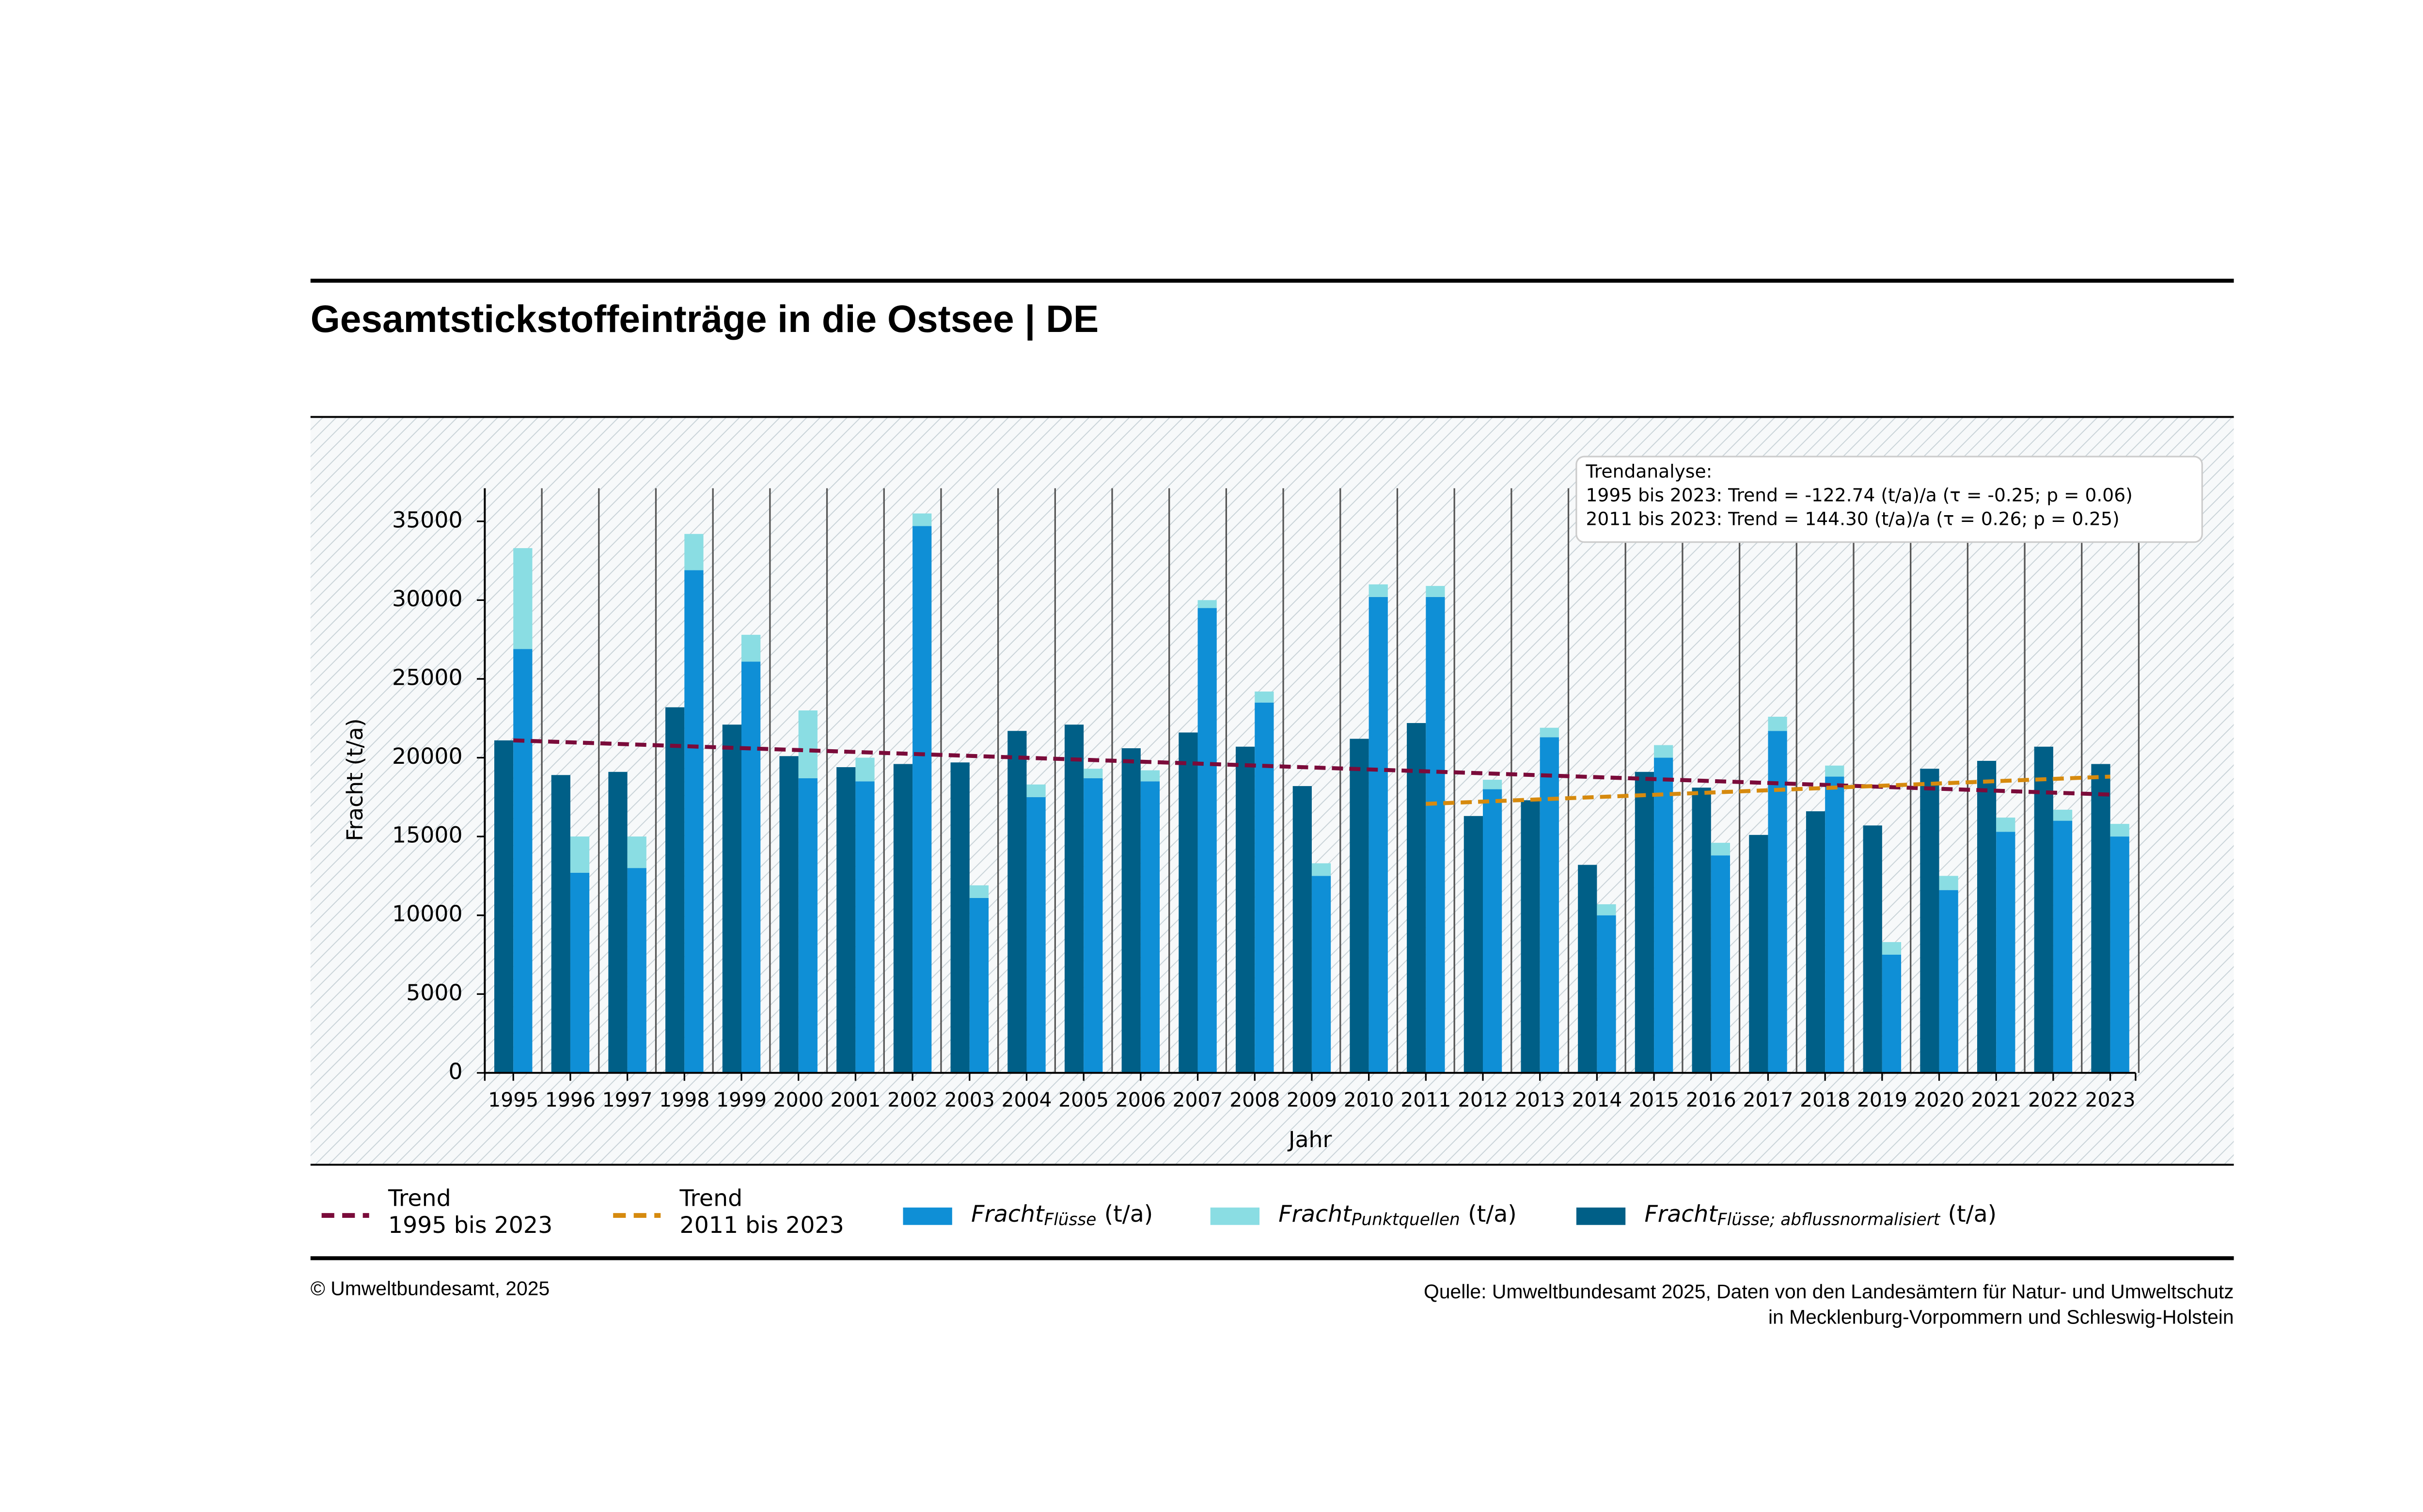 This screenshot has height=1512, width=2423. Describe the element at coordinates (1768, 790) in the screenshot. I see `trend-line` at that location.